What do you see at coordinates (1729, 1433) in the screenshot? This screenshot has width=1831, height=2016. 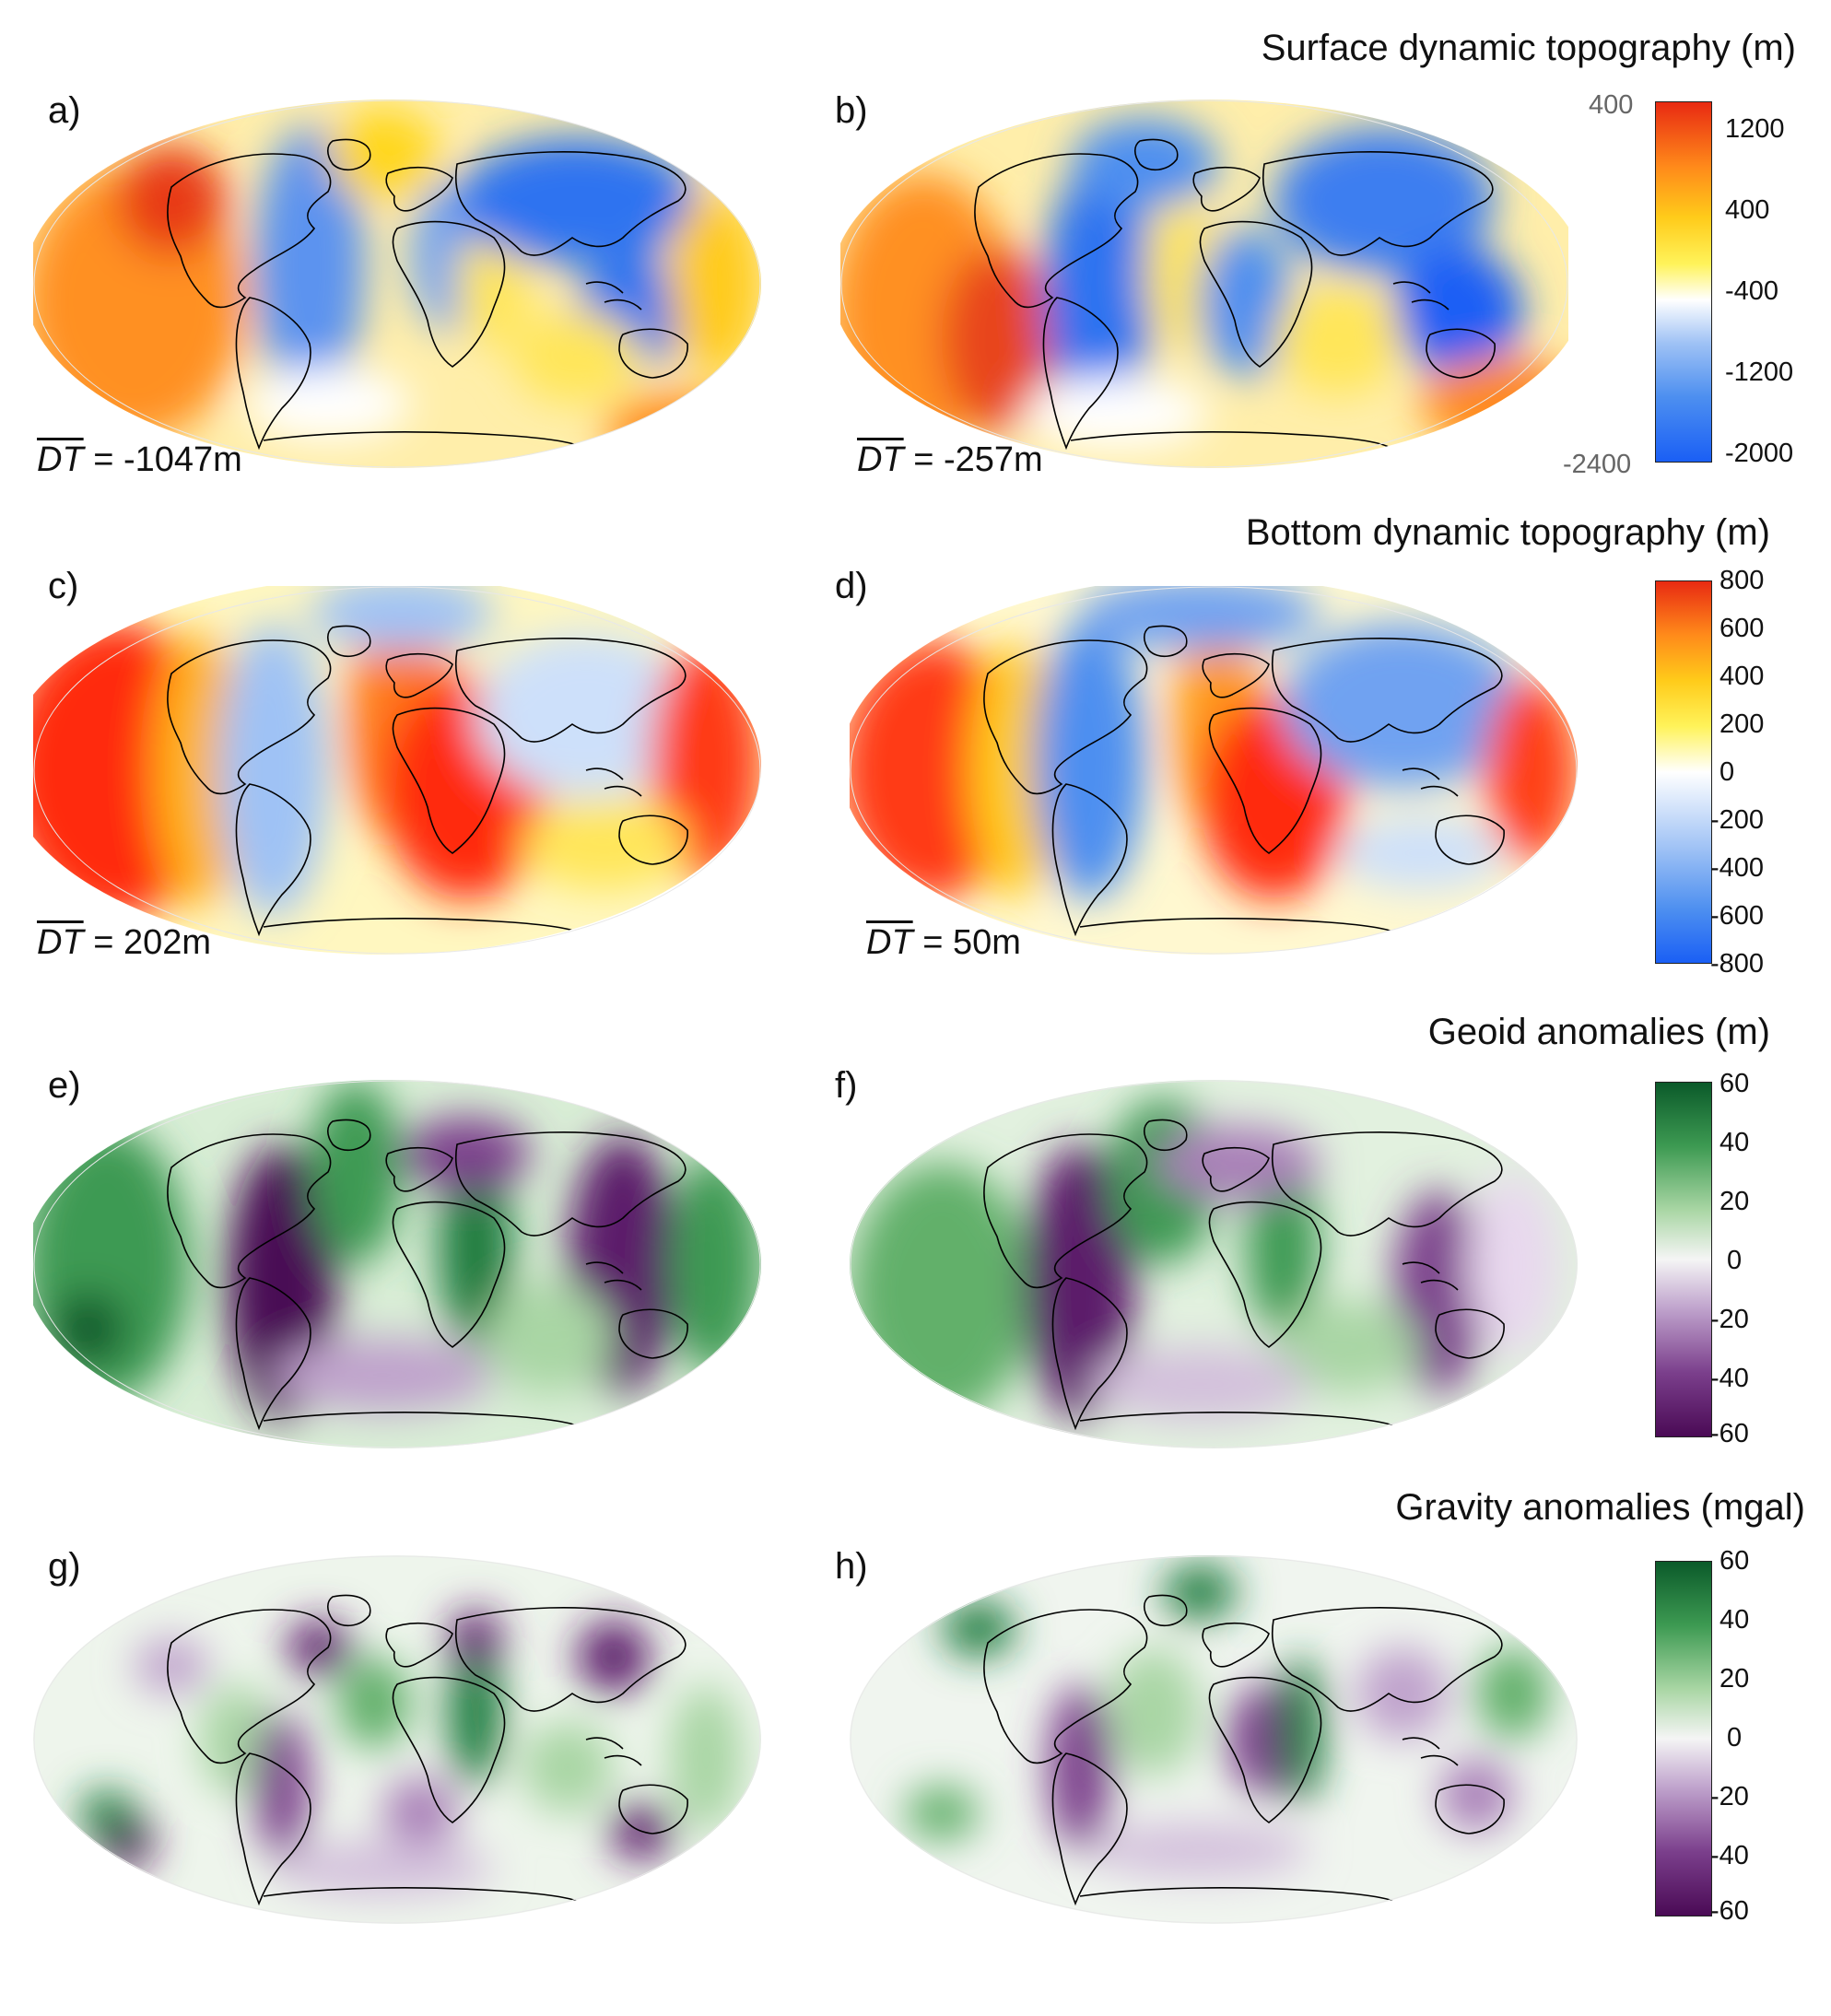 I see `colorbar-geoid-tick: -60` at bounding box center [1729, 1433].